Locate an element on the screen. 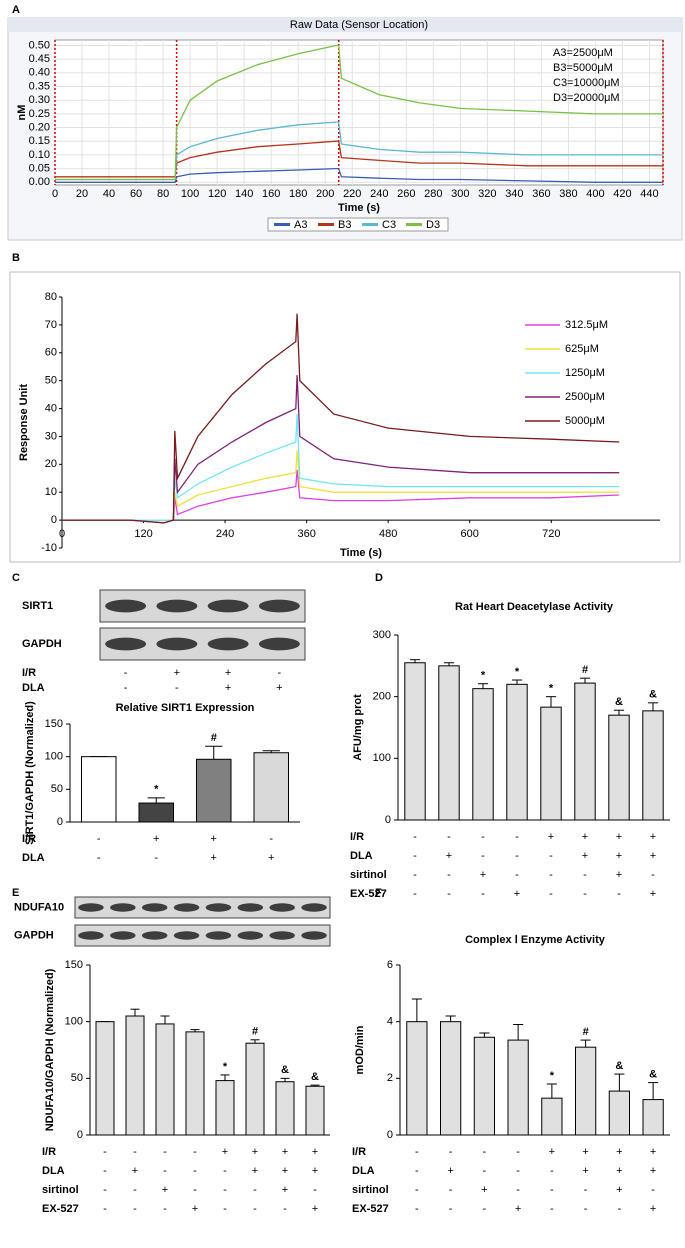 The height and width of the screenshot is (1248, 685). x-tick-label: 320 is located at coordinates (487, 194).